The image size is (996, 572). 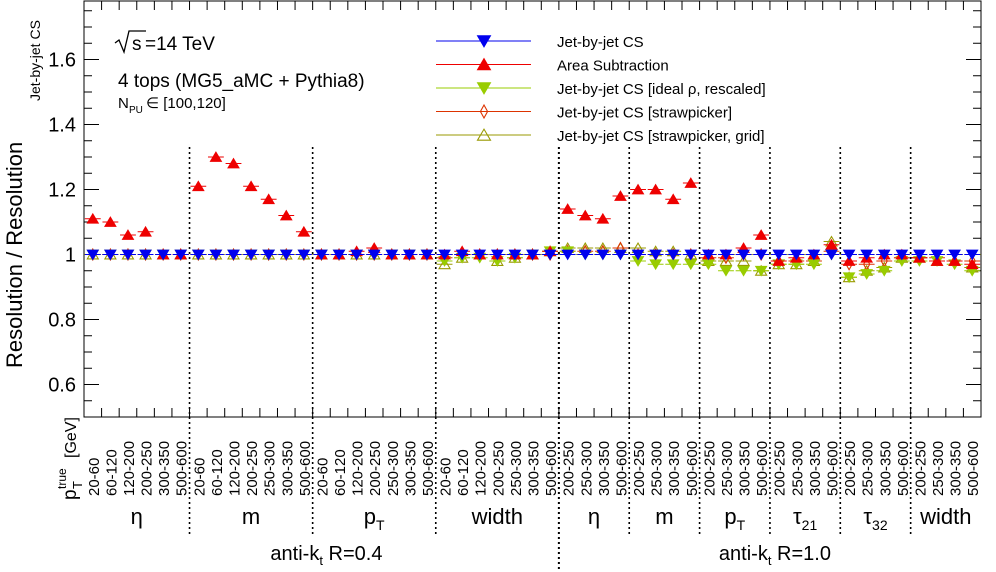 I want to click on jet-label: anti-kt R=1.0, so click(x=775, y=555).